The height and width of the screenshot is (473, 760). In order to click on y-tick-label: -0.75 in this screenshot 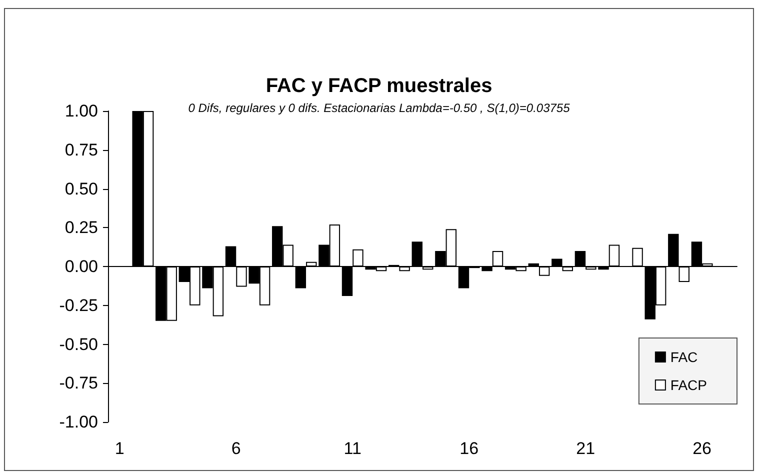, I will do `click(78, 383)`.